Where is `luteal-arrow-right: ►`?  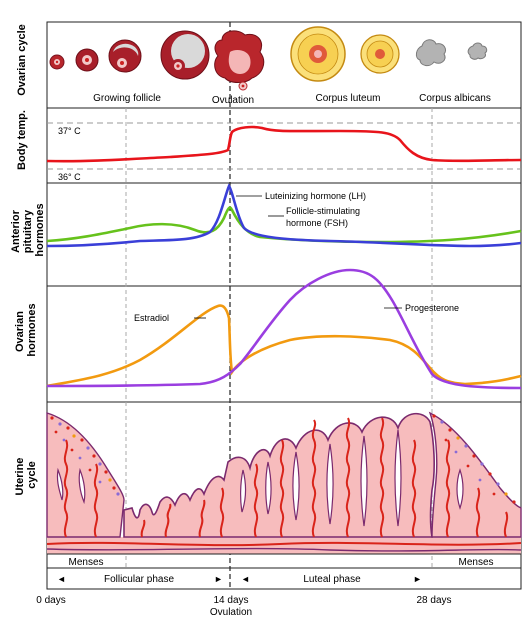
luteal-arrow-right: ► is located at coordinates (417, 579).